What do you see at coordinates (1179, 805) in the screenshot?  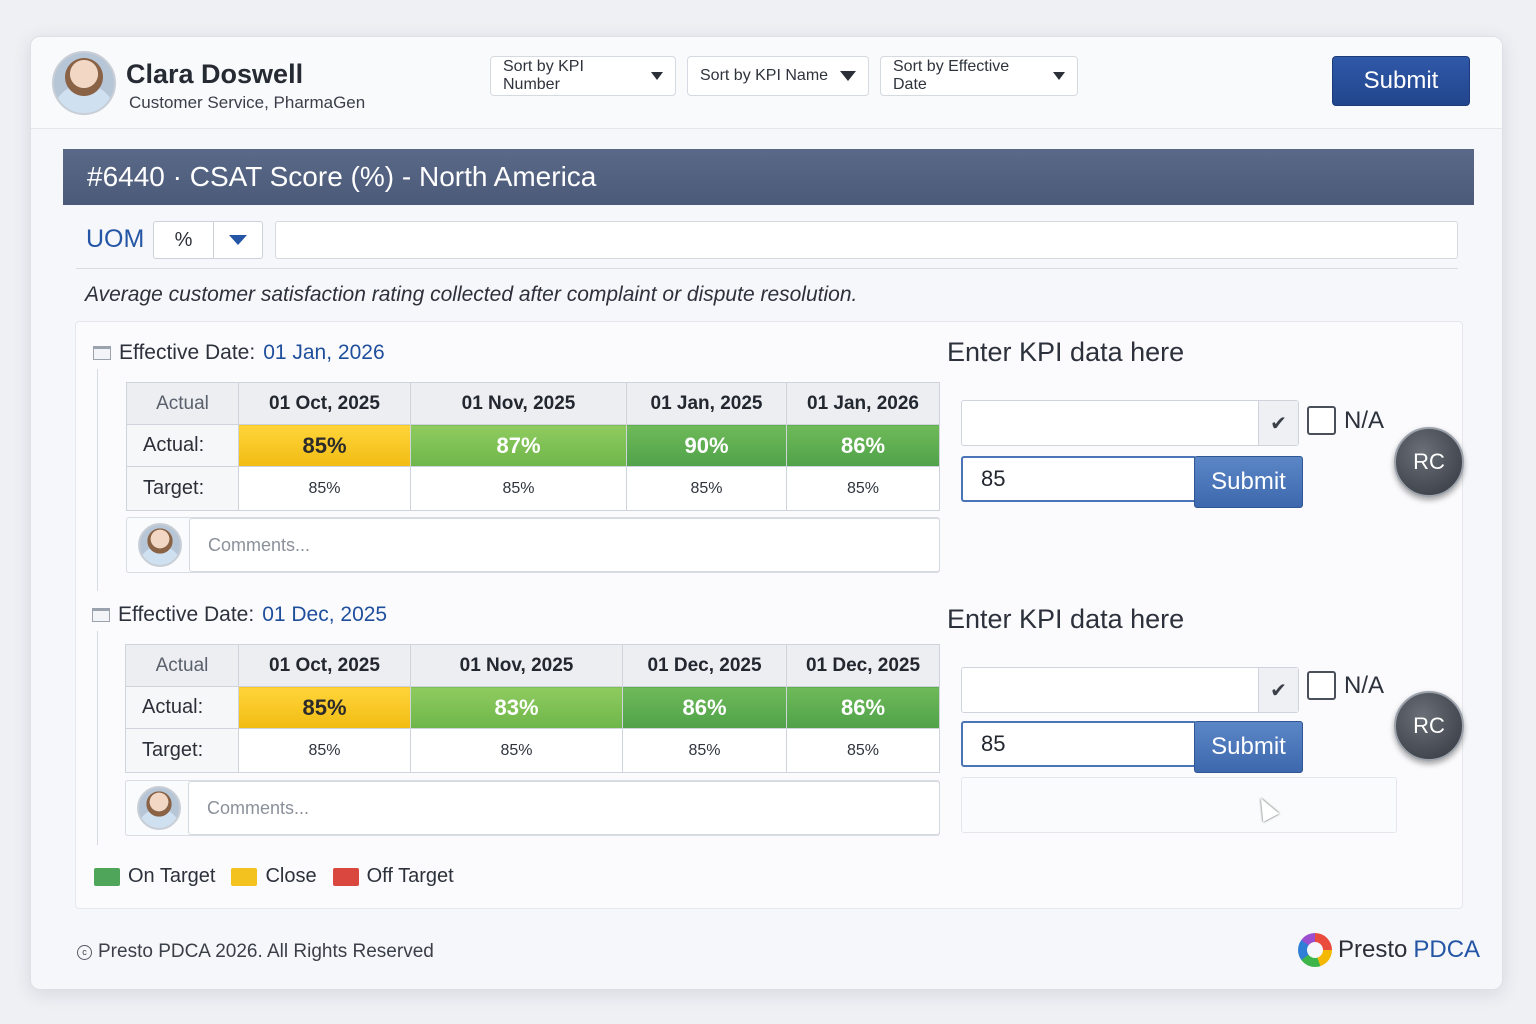 I see `entry-panel-background` at bounding box center [1179, 805].